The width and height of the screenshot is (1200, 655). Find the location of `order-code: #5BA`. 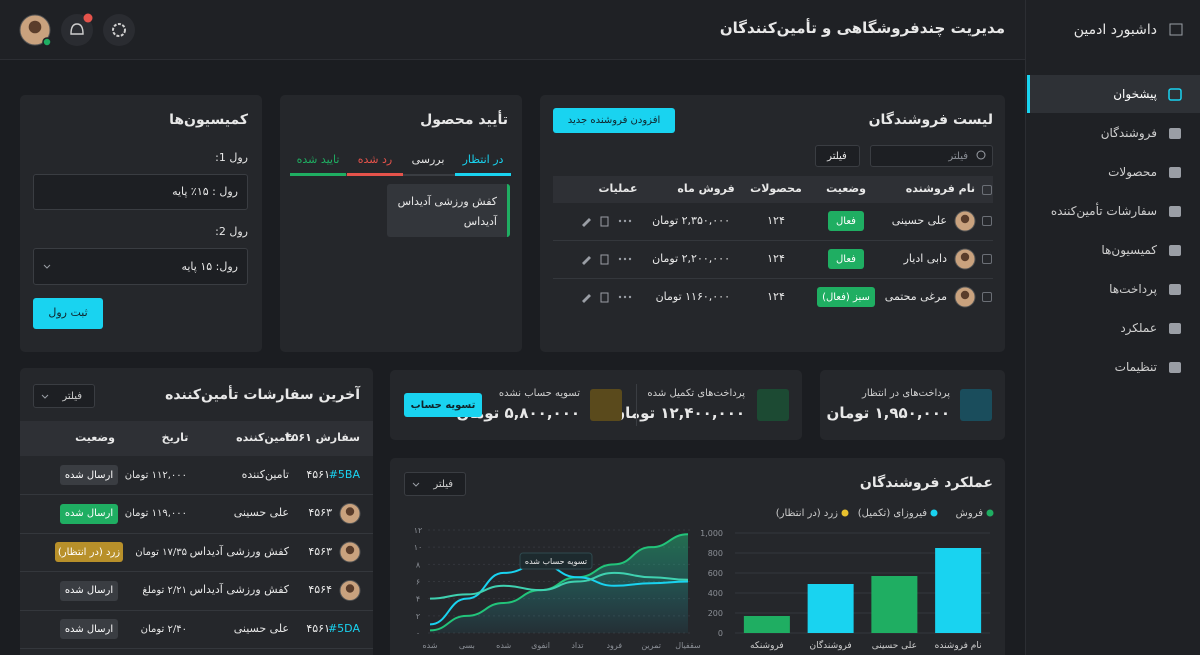

order-code: #5BA is located at coordinates (344, 474).